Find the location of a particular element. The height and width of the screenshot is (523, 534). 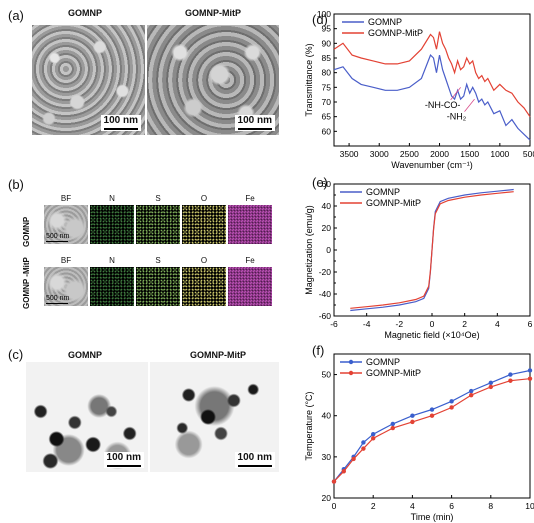

panel-label-a: (a) is located at coordinates (16, 15).